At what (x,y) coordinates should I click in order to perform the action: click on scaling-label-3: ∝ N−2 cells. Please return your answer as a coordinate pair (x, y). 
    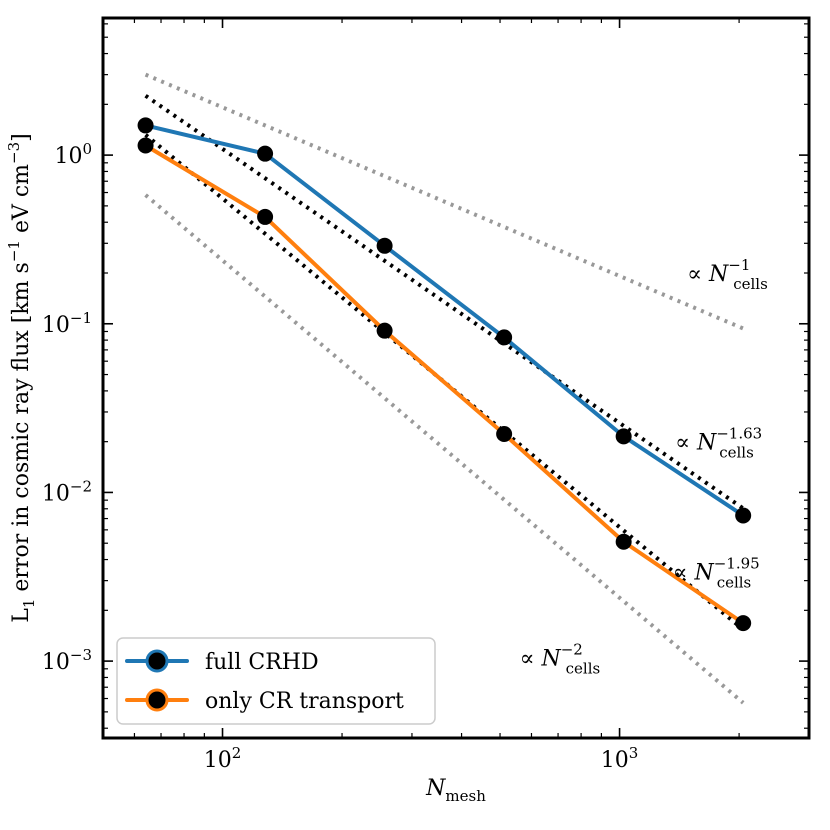
    Looking at the image, I should click on (560, 659).